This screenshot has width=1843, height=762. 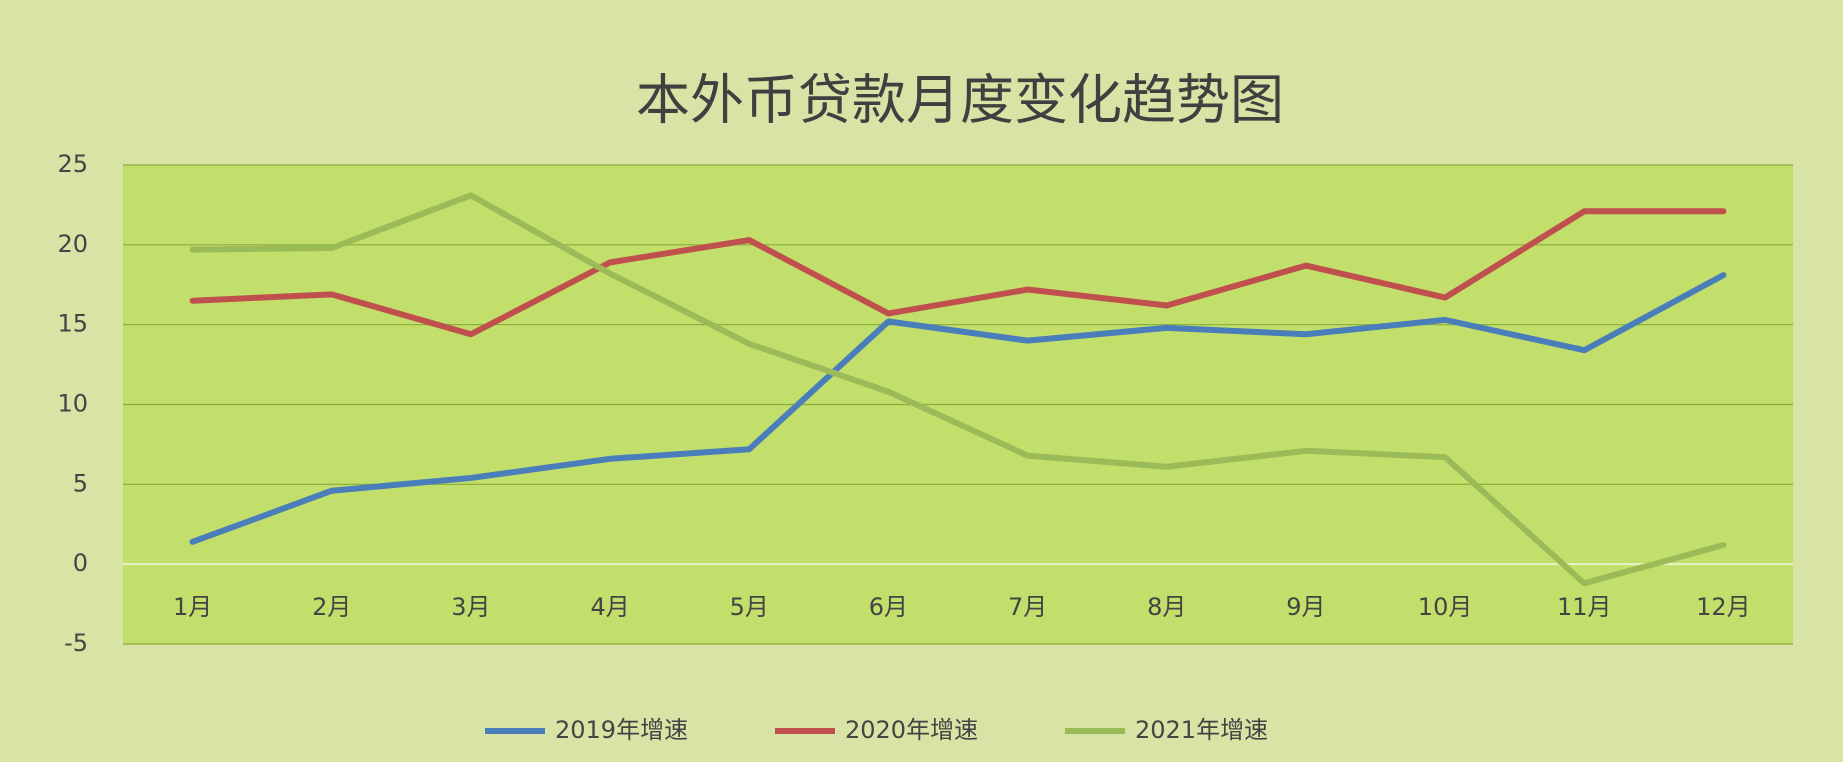 What do you see at coordinates (621, 730) in the screenshot?
I see `legend-label: 2019年增速` at bounding box center [621, 730].